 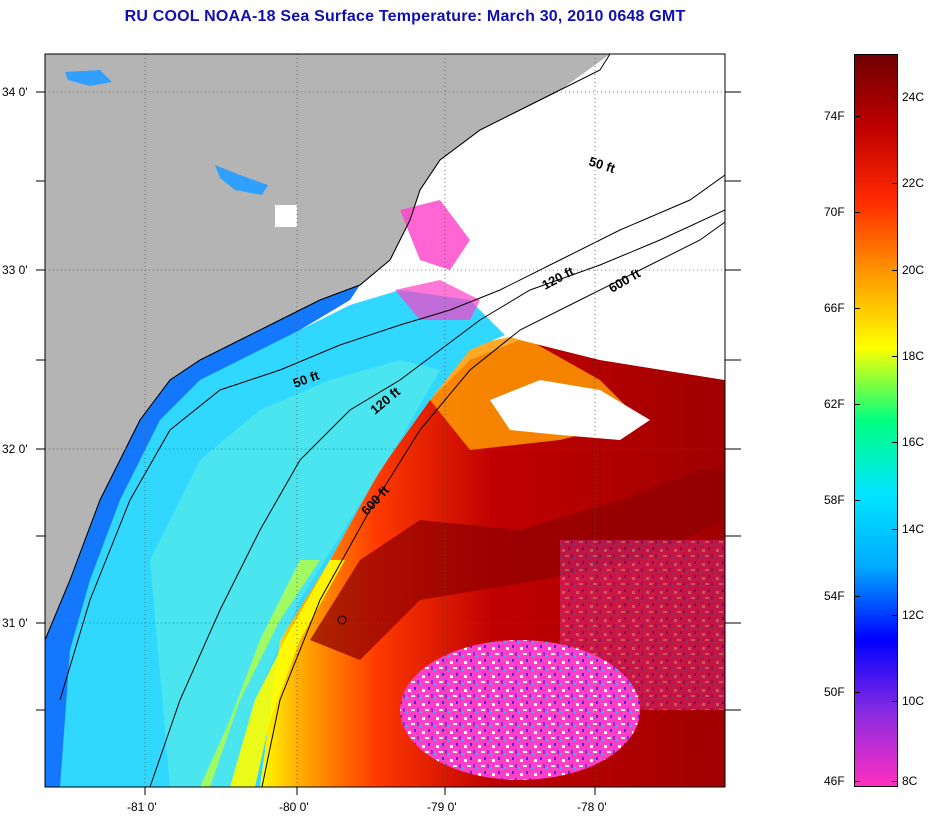 I want to click on gulf-stream-core, so click(x=517, y=565).